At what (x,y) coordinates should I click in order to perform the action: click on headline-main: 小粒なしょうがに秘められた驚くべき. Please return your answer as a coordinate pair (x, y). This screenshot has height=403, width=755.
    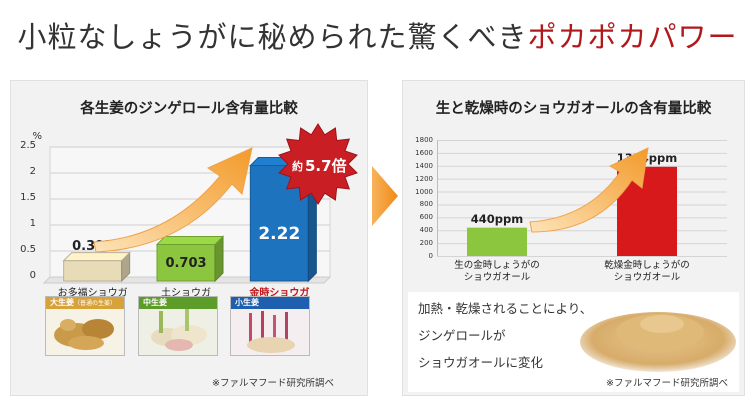
    Looking at the image, I should click on (272, 37).